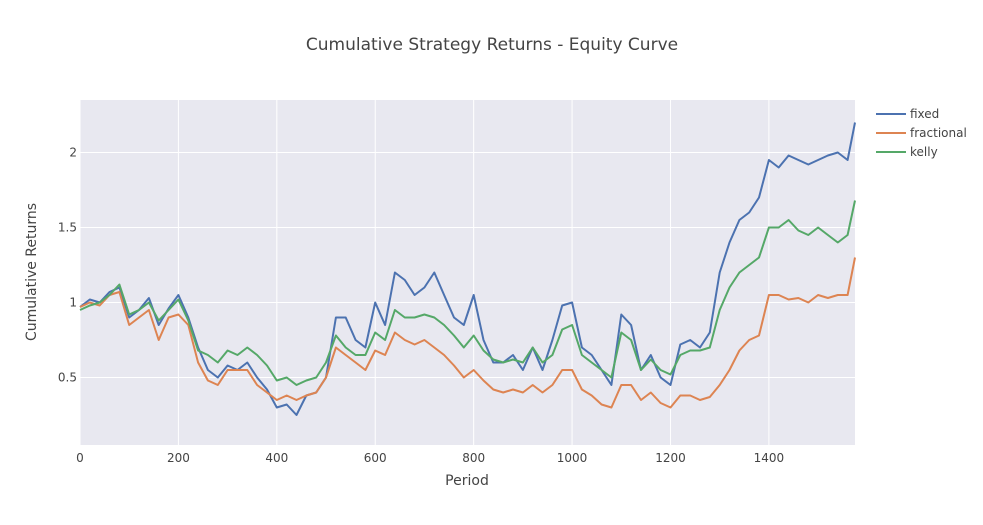  What do you see at coordinates (67, 228) in the screenshot?
I see `y-tick-label: 1.5` at bounding box center [67, 228].